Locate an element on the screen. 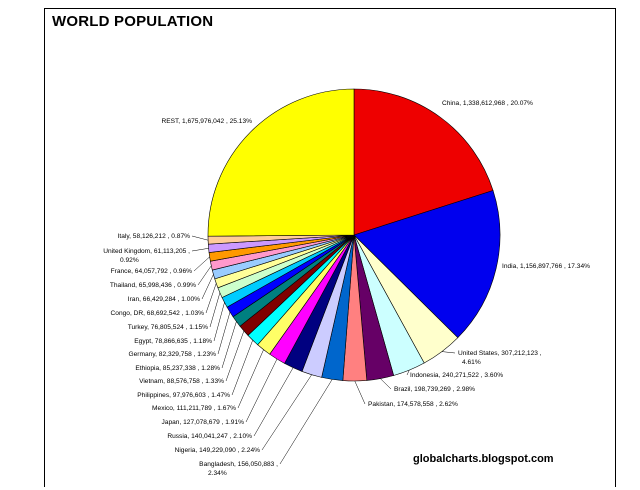  slice-label-thailand: Thailand, 65,998,436 , 0.99% is located at coordinates (153, 285).